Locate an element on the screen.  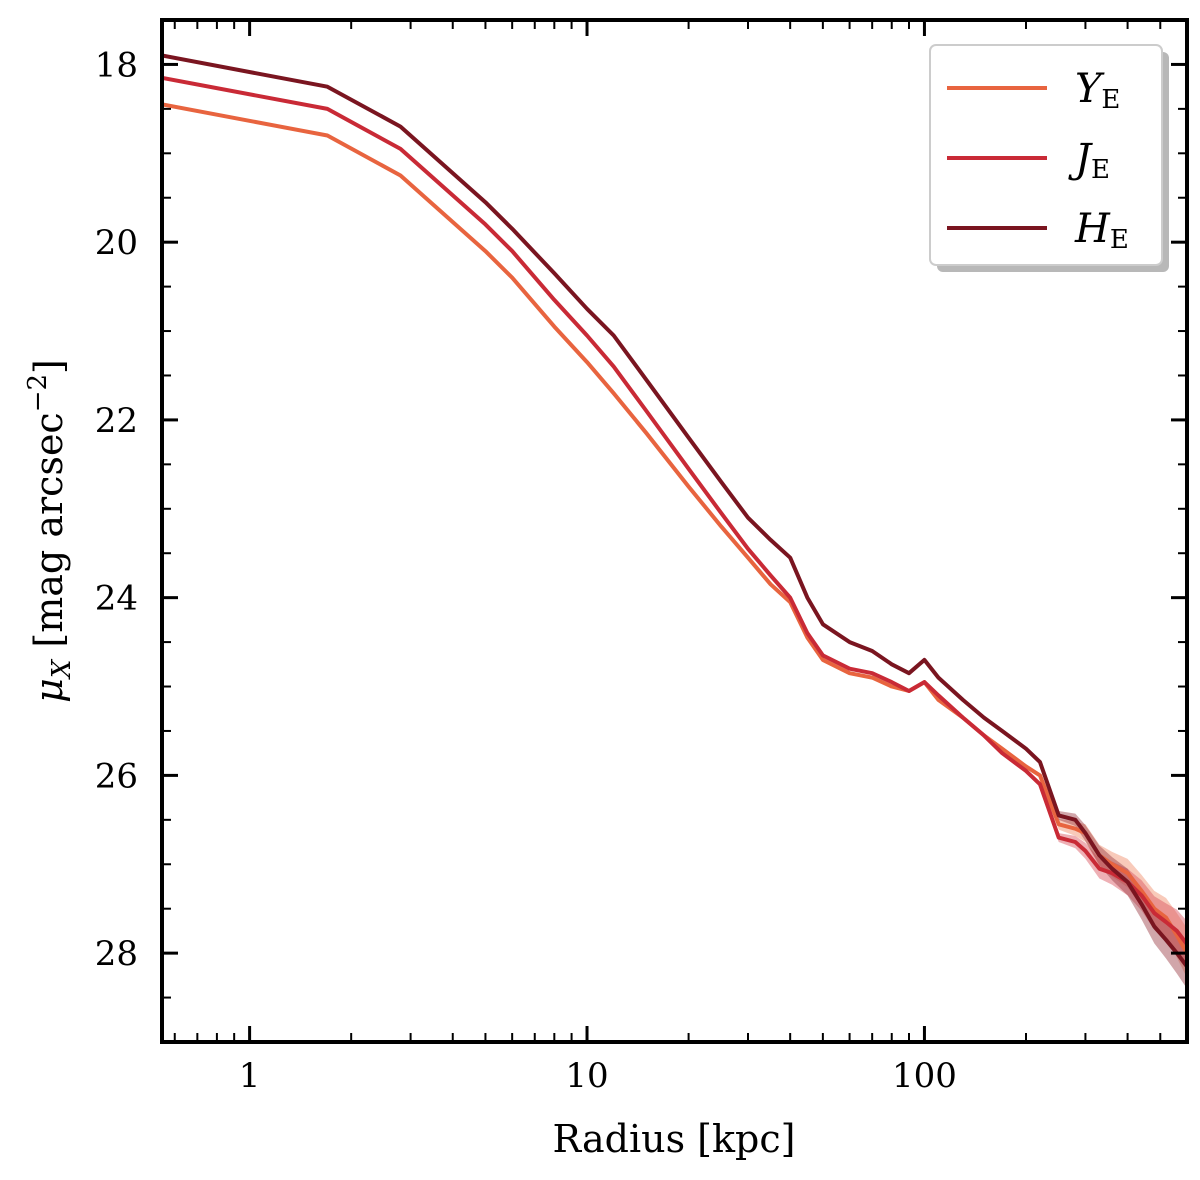
y-tick-label: 20 is located at coordinates (116, 243).